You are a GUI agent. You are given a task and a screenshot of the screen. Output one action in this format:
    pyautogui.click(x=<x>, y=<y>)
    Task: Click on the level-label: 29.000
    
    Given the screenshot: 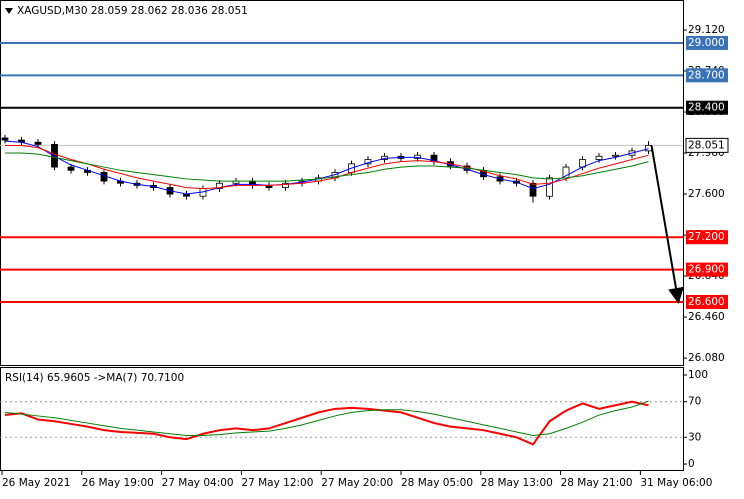 What is the action you would take?
    pyautogui.click(x=706, y=43)
    